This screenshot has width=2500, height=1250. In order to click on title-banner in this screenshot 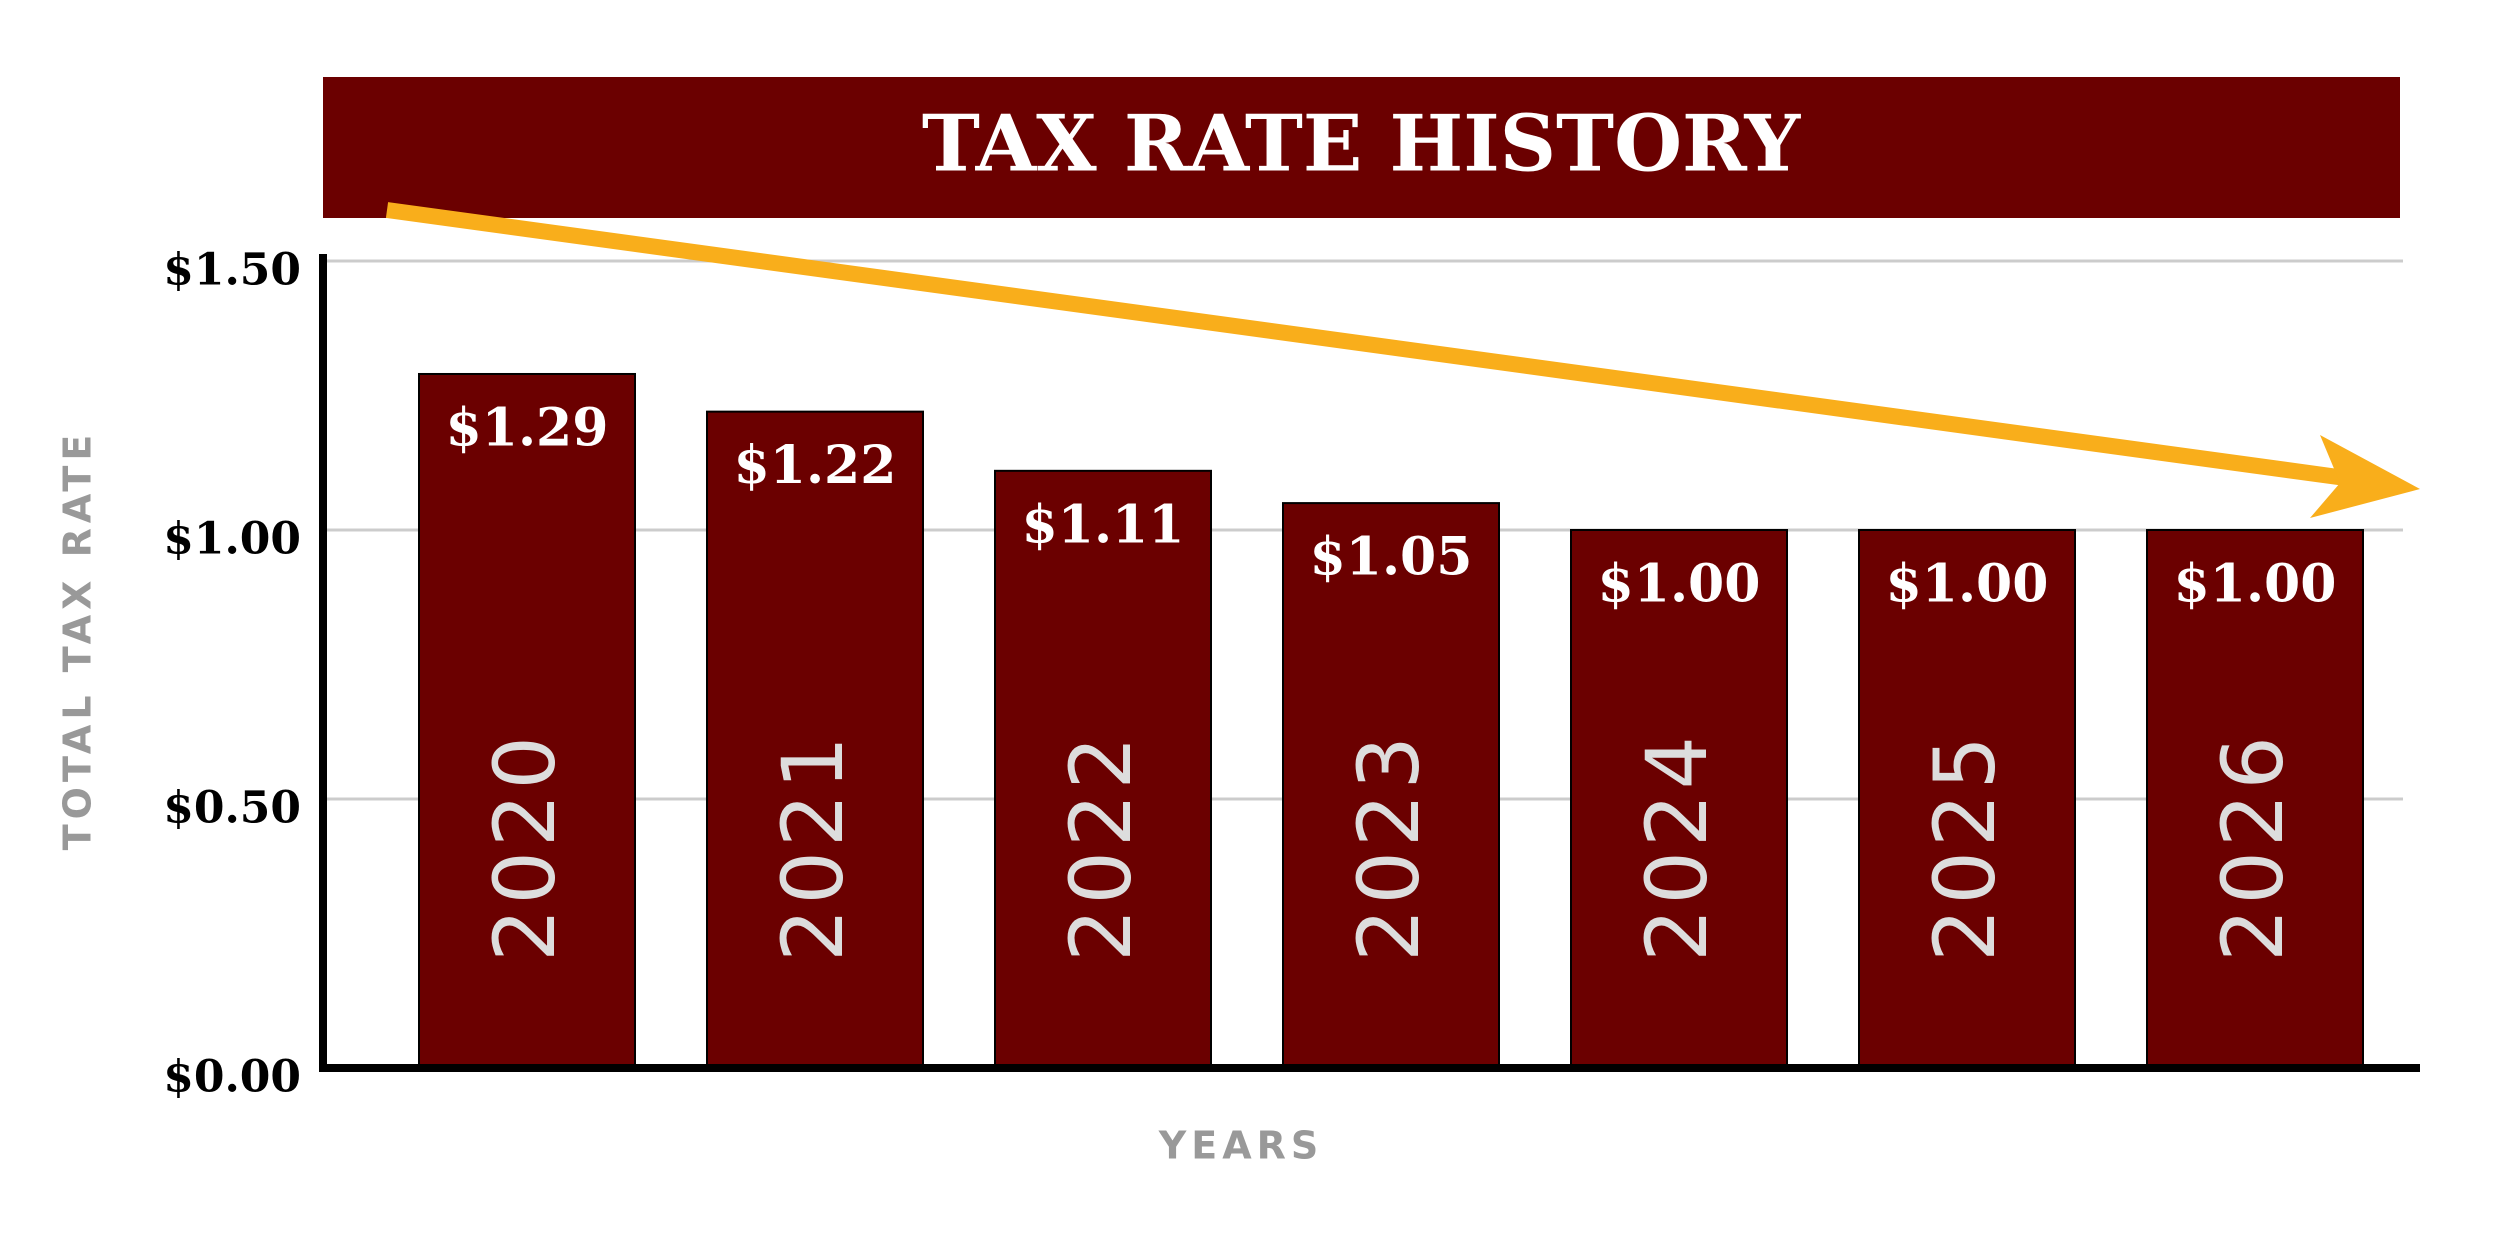, I will do `click(1361, 147)`.